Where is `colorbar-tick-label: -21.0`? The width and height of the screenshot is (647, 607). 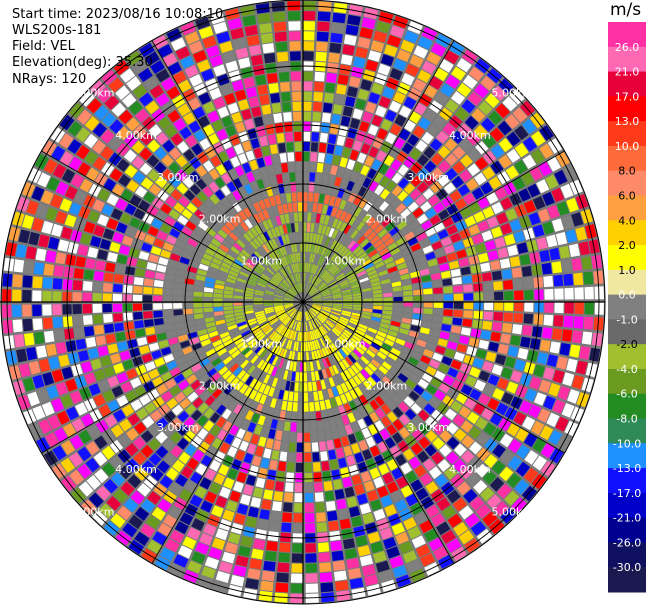 colorbar-tick-label: -21.0 is located at coordinates (627, 518).